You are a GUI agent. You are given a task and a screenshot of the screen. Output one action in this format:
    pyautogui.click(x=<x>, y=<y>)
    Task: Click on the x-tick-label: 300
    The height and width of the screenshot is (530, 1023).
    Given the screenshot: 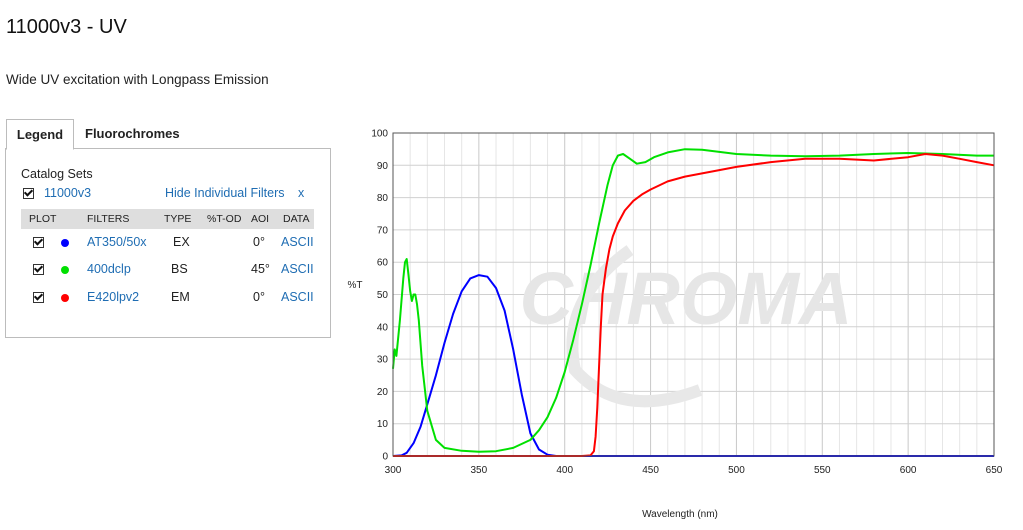 What is the action you would take?
    pyautogui.click(x=393, y=470)
    